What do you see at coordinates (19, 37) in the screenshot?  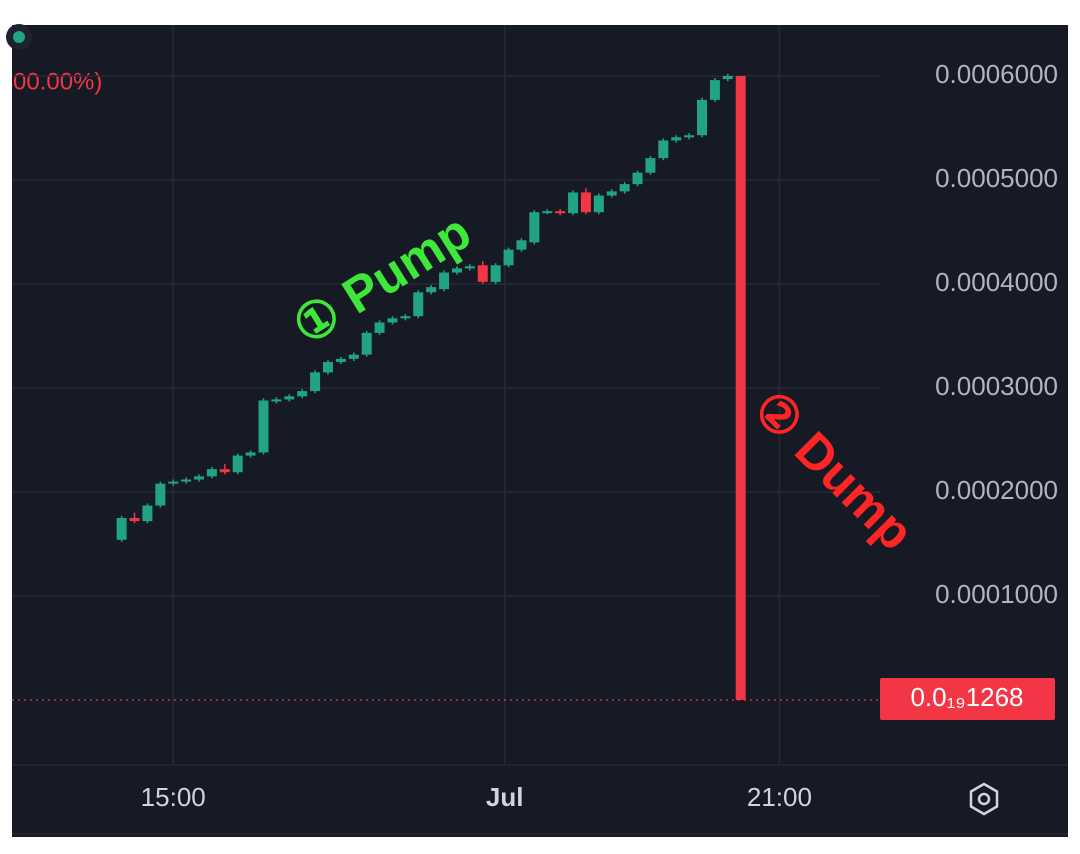 I see `status-dot` at bounding box center [19, 37].